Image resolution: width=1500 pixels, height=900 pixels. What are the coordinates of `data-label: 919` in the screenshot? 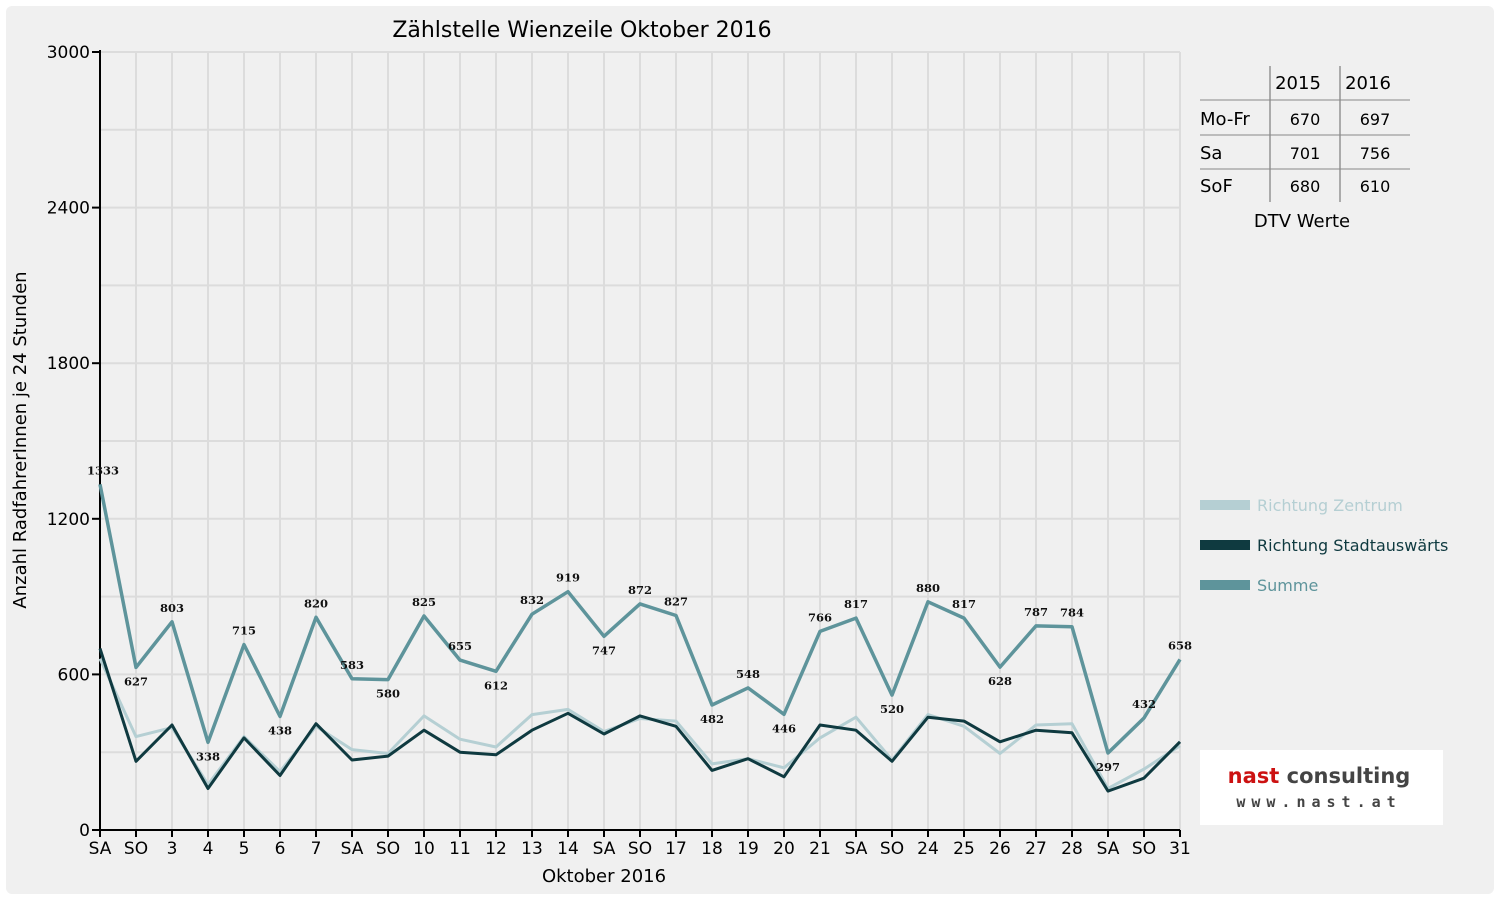 It's located at (568, 578).